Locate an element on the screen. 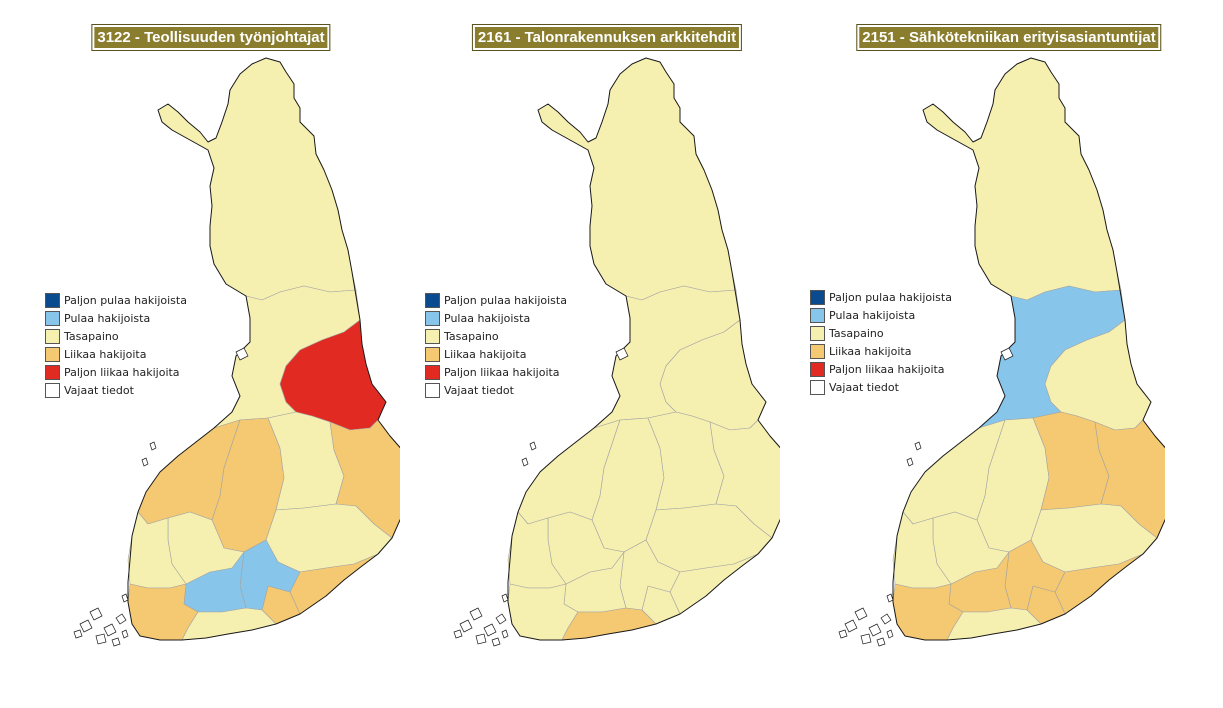 This screenshot has width=1223, height=708. map-title: 3122 - Teollisuuden työnjohtajat is located at coordinates (211, 37).